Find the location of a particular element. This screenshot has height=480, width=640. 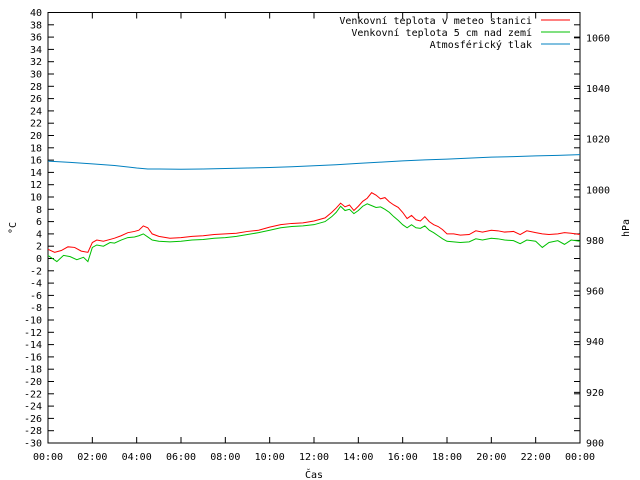

y-right-tick-label: 940 is located at coordinates (595, 342).